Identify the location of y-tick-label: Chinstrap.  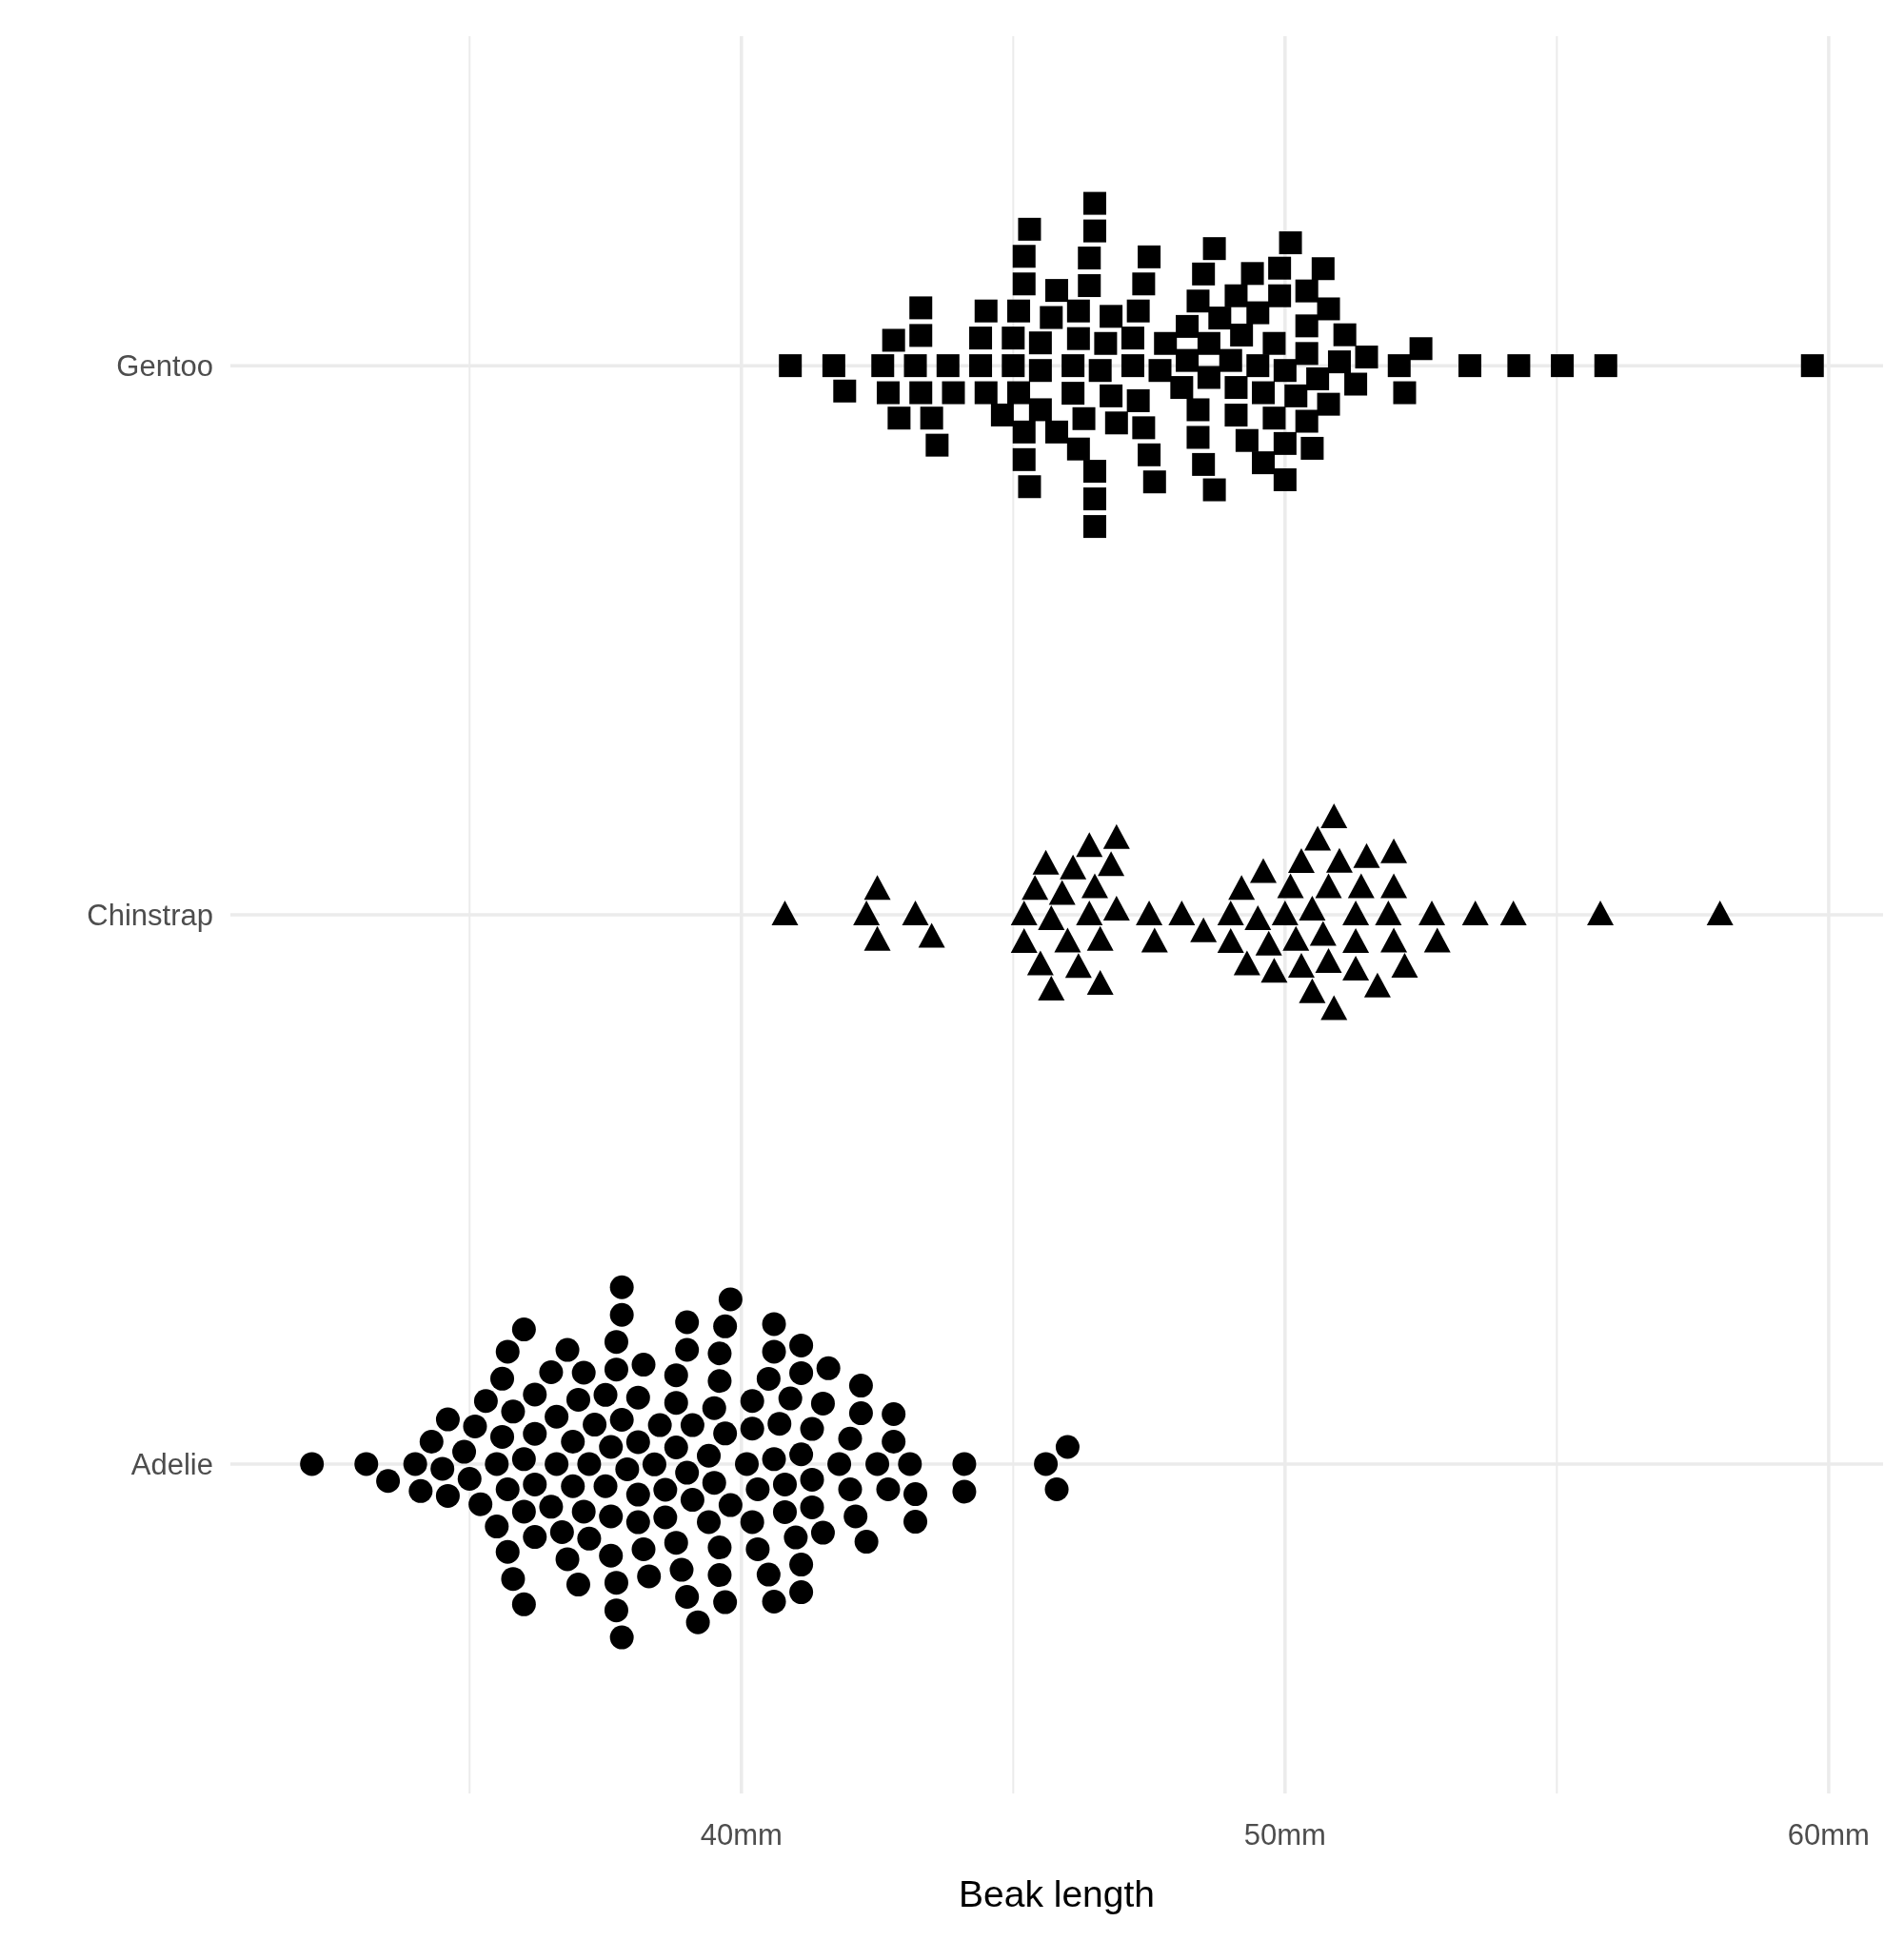
(150, 916).